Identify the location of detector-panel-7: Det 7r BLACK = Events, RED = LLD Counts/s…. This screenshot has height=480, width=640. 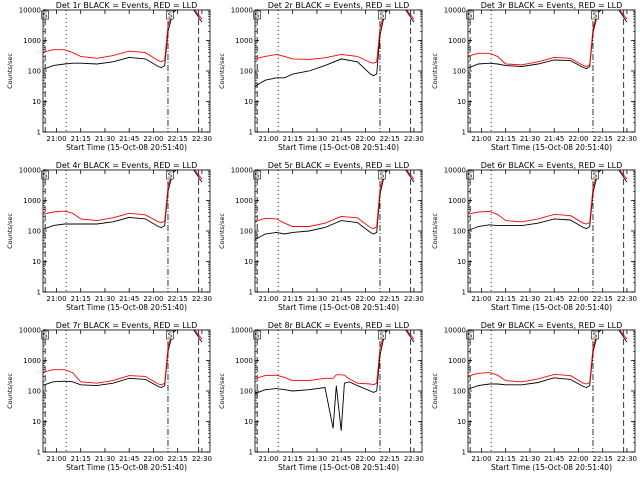
(109, 396).